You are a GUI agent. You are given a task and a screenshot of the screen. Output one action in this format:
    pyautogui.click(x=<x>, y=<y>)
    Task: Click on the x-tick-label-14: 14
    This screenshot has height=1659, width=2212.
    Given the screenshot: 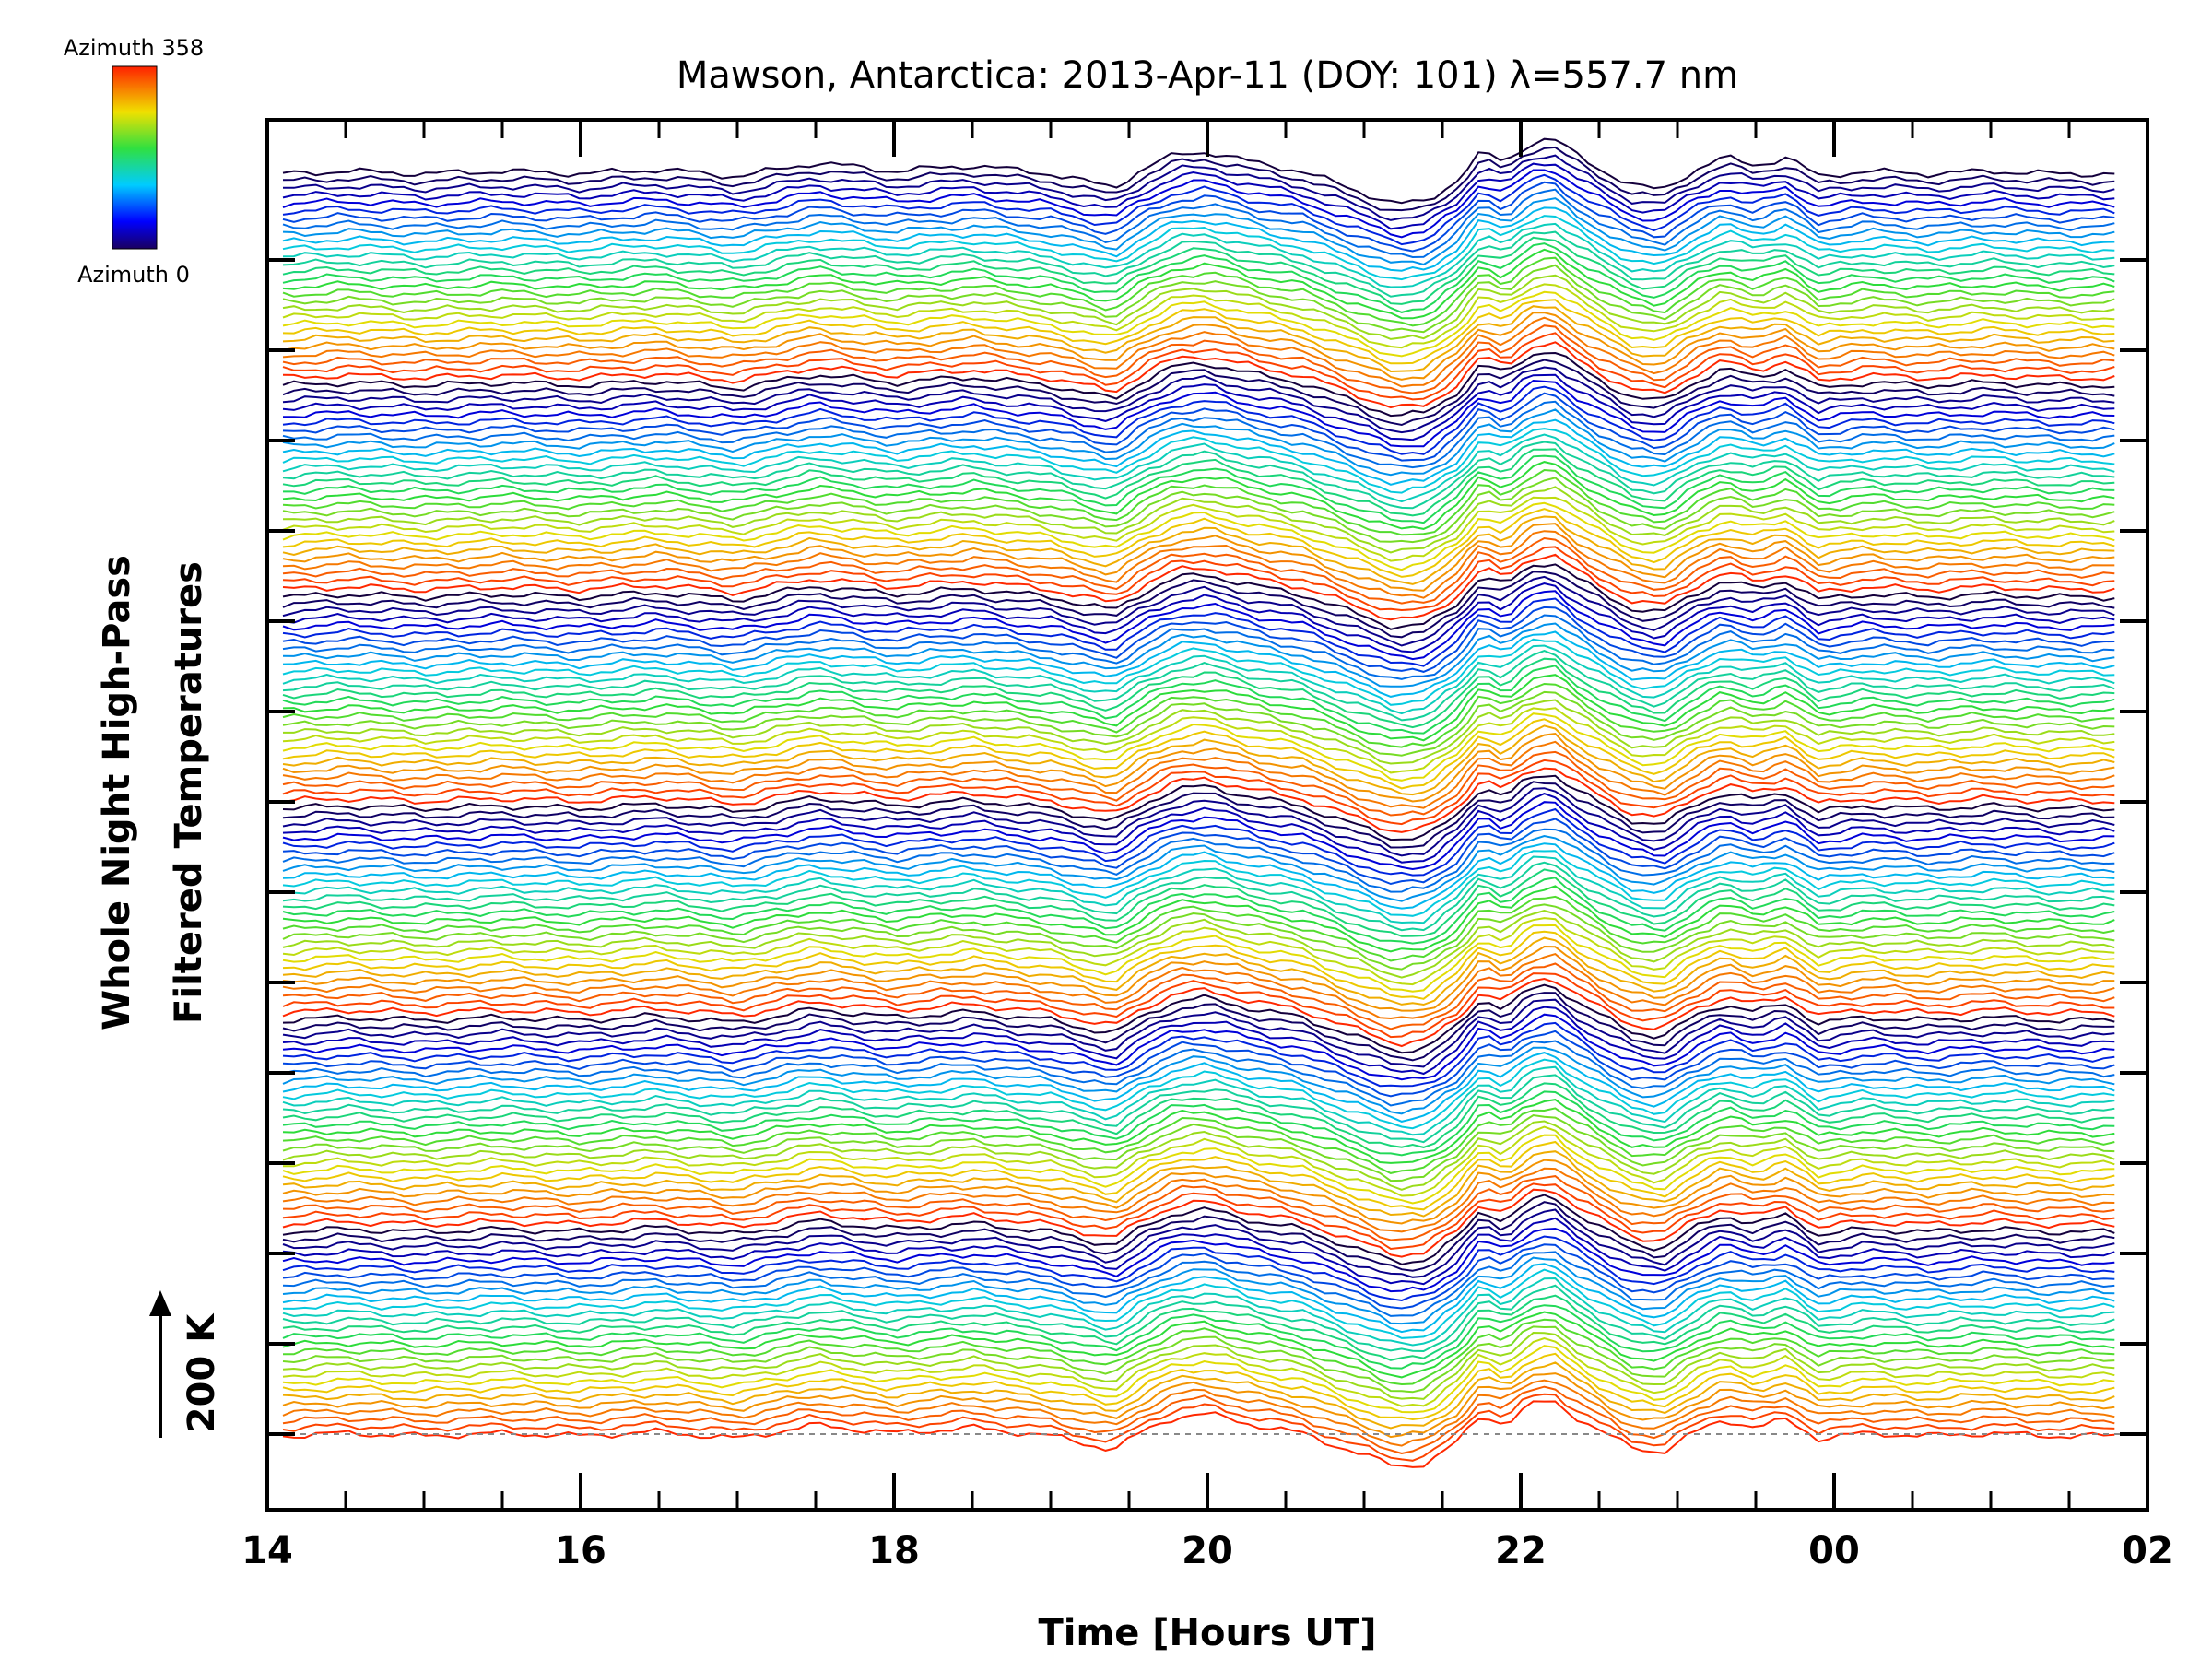 What is the action you would take?
    pyautogui.click(x=267, y=1551)
    